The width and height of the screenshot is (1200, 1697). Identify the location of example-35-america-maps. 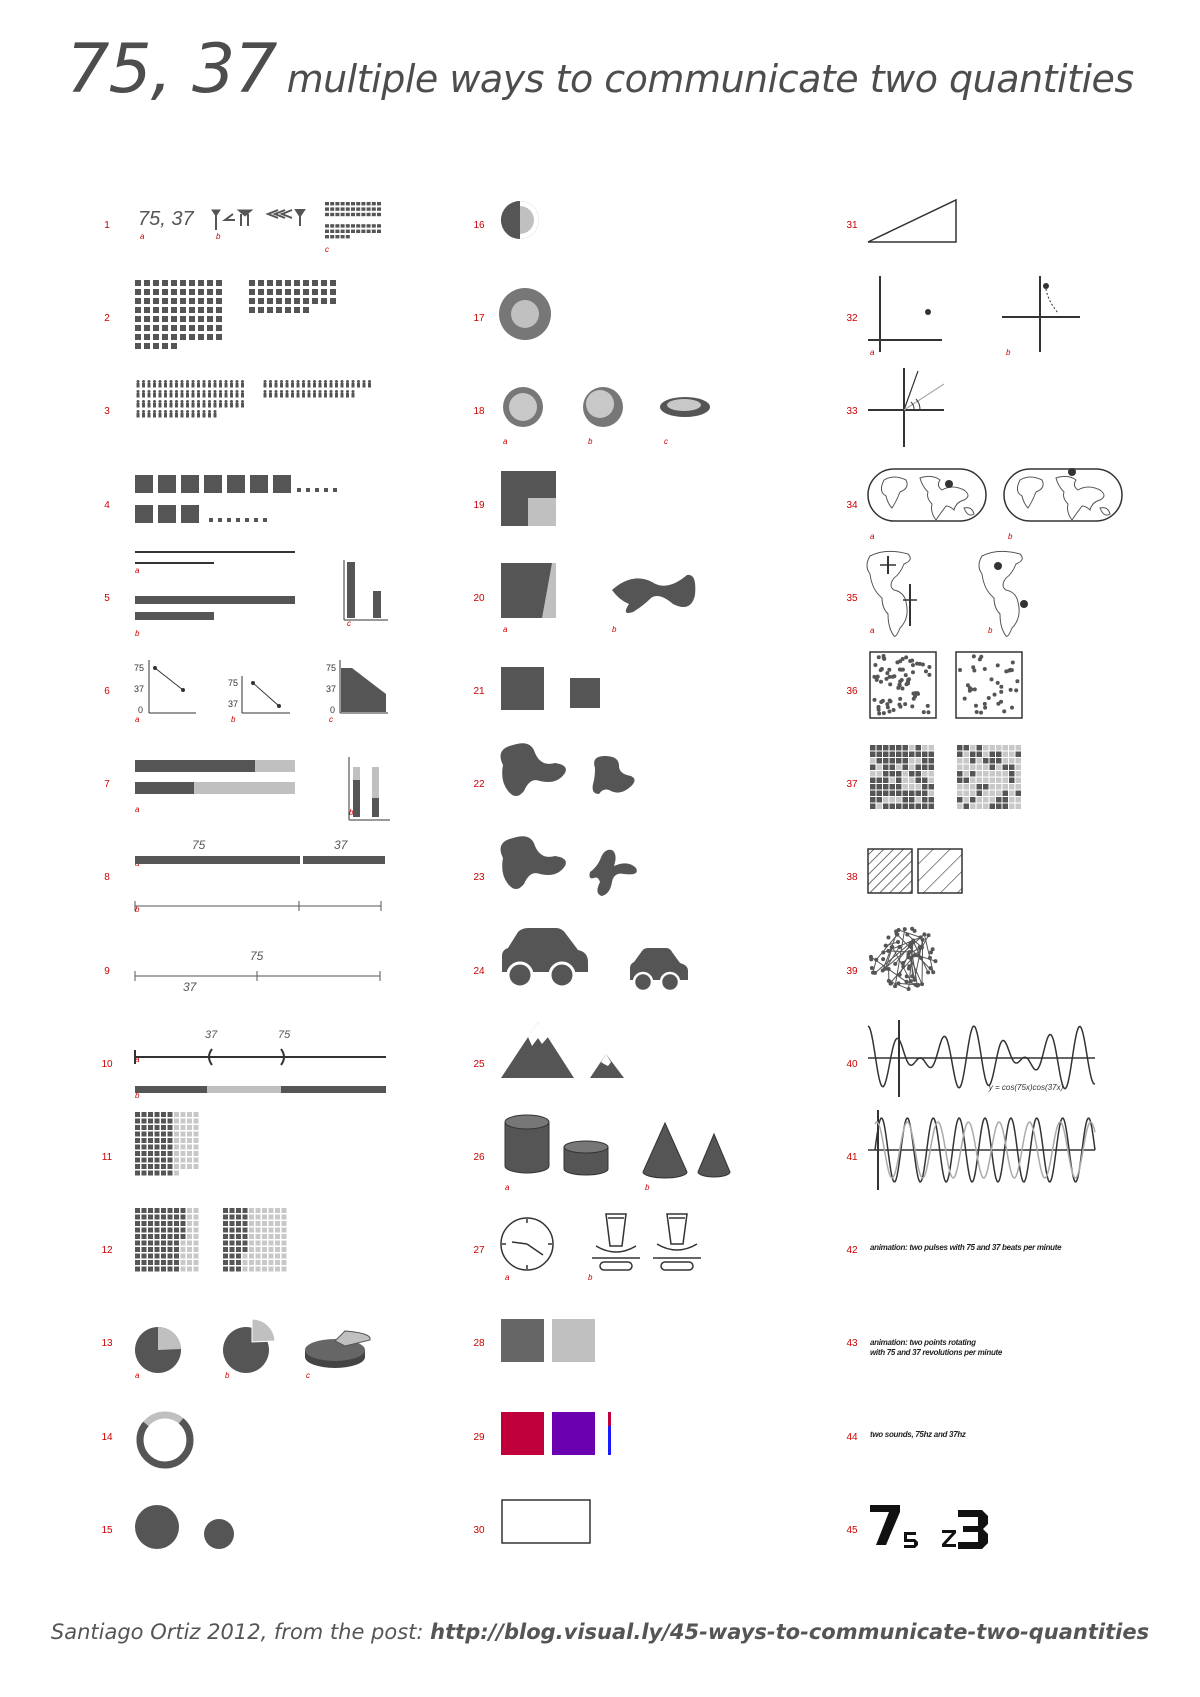
(947, 593).